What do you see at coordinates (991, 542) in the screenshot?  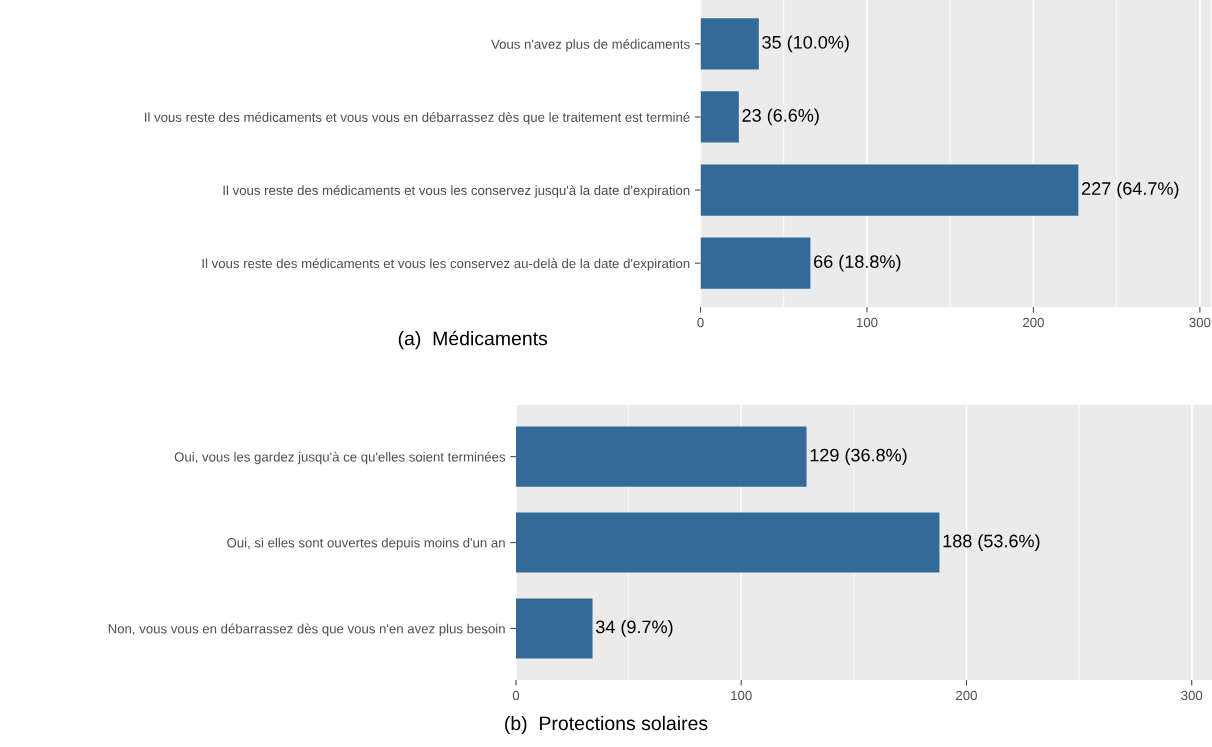 I see `data-label: 188 (53.6%)` at bounding box center [991, 542].